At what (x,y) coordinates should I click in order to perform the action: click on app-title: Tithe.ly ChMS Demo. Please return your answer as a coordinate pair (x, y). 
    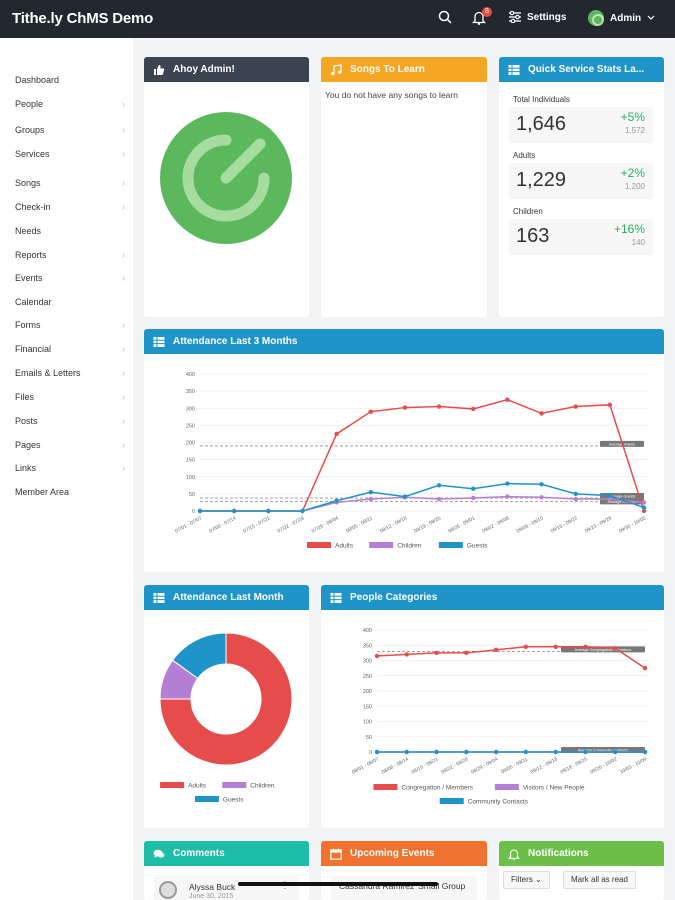
    Looking at the image, I should click on (83, 18).